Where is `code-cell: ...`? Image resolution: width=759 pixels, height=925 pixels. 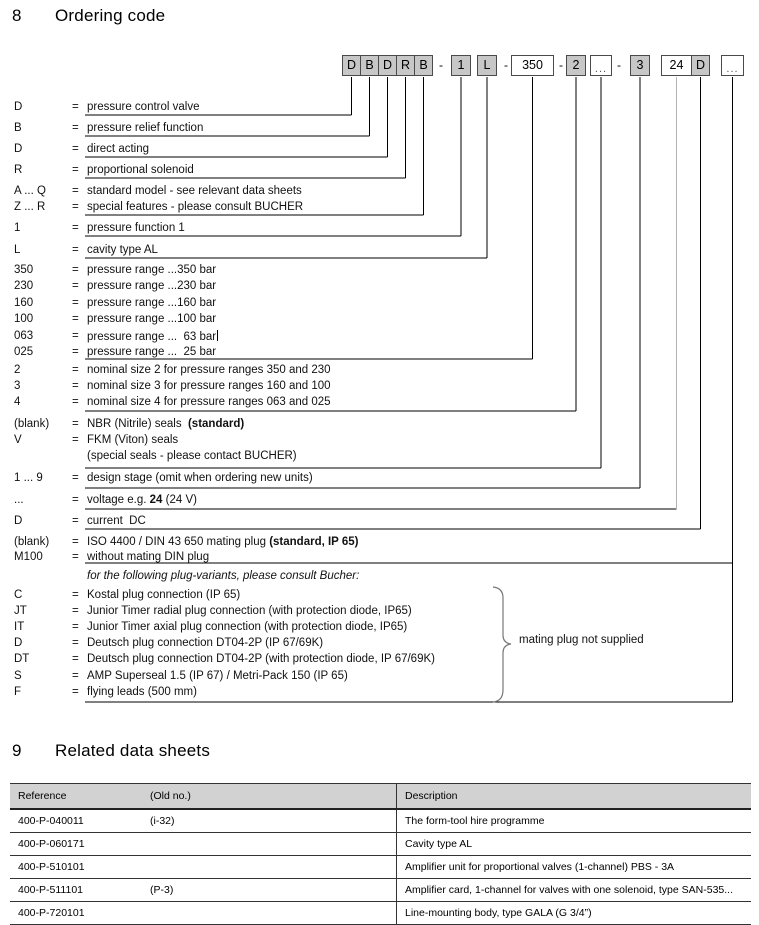 code-cell: ... is located at coordinates (19, 500).